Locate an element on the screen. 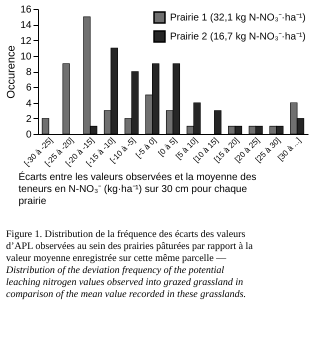 This screenshot has height=339, width=325. y-tick-label: 16 is located at coordinates (26, 10).